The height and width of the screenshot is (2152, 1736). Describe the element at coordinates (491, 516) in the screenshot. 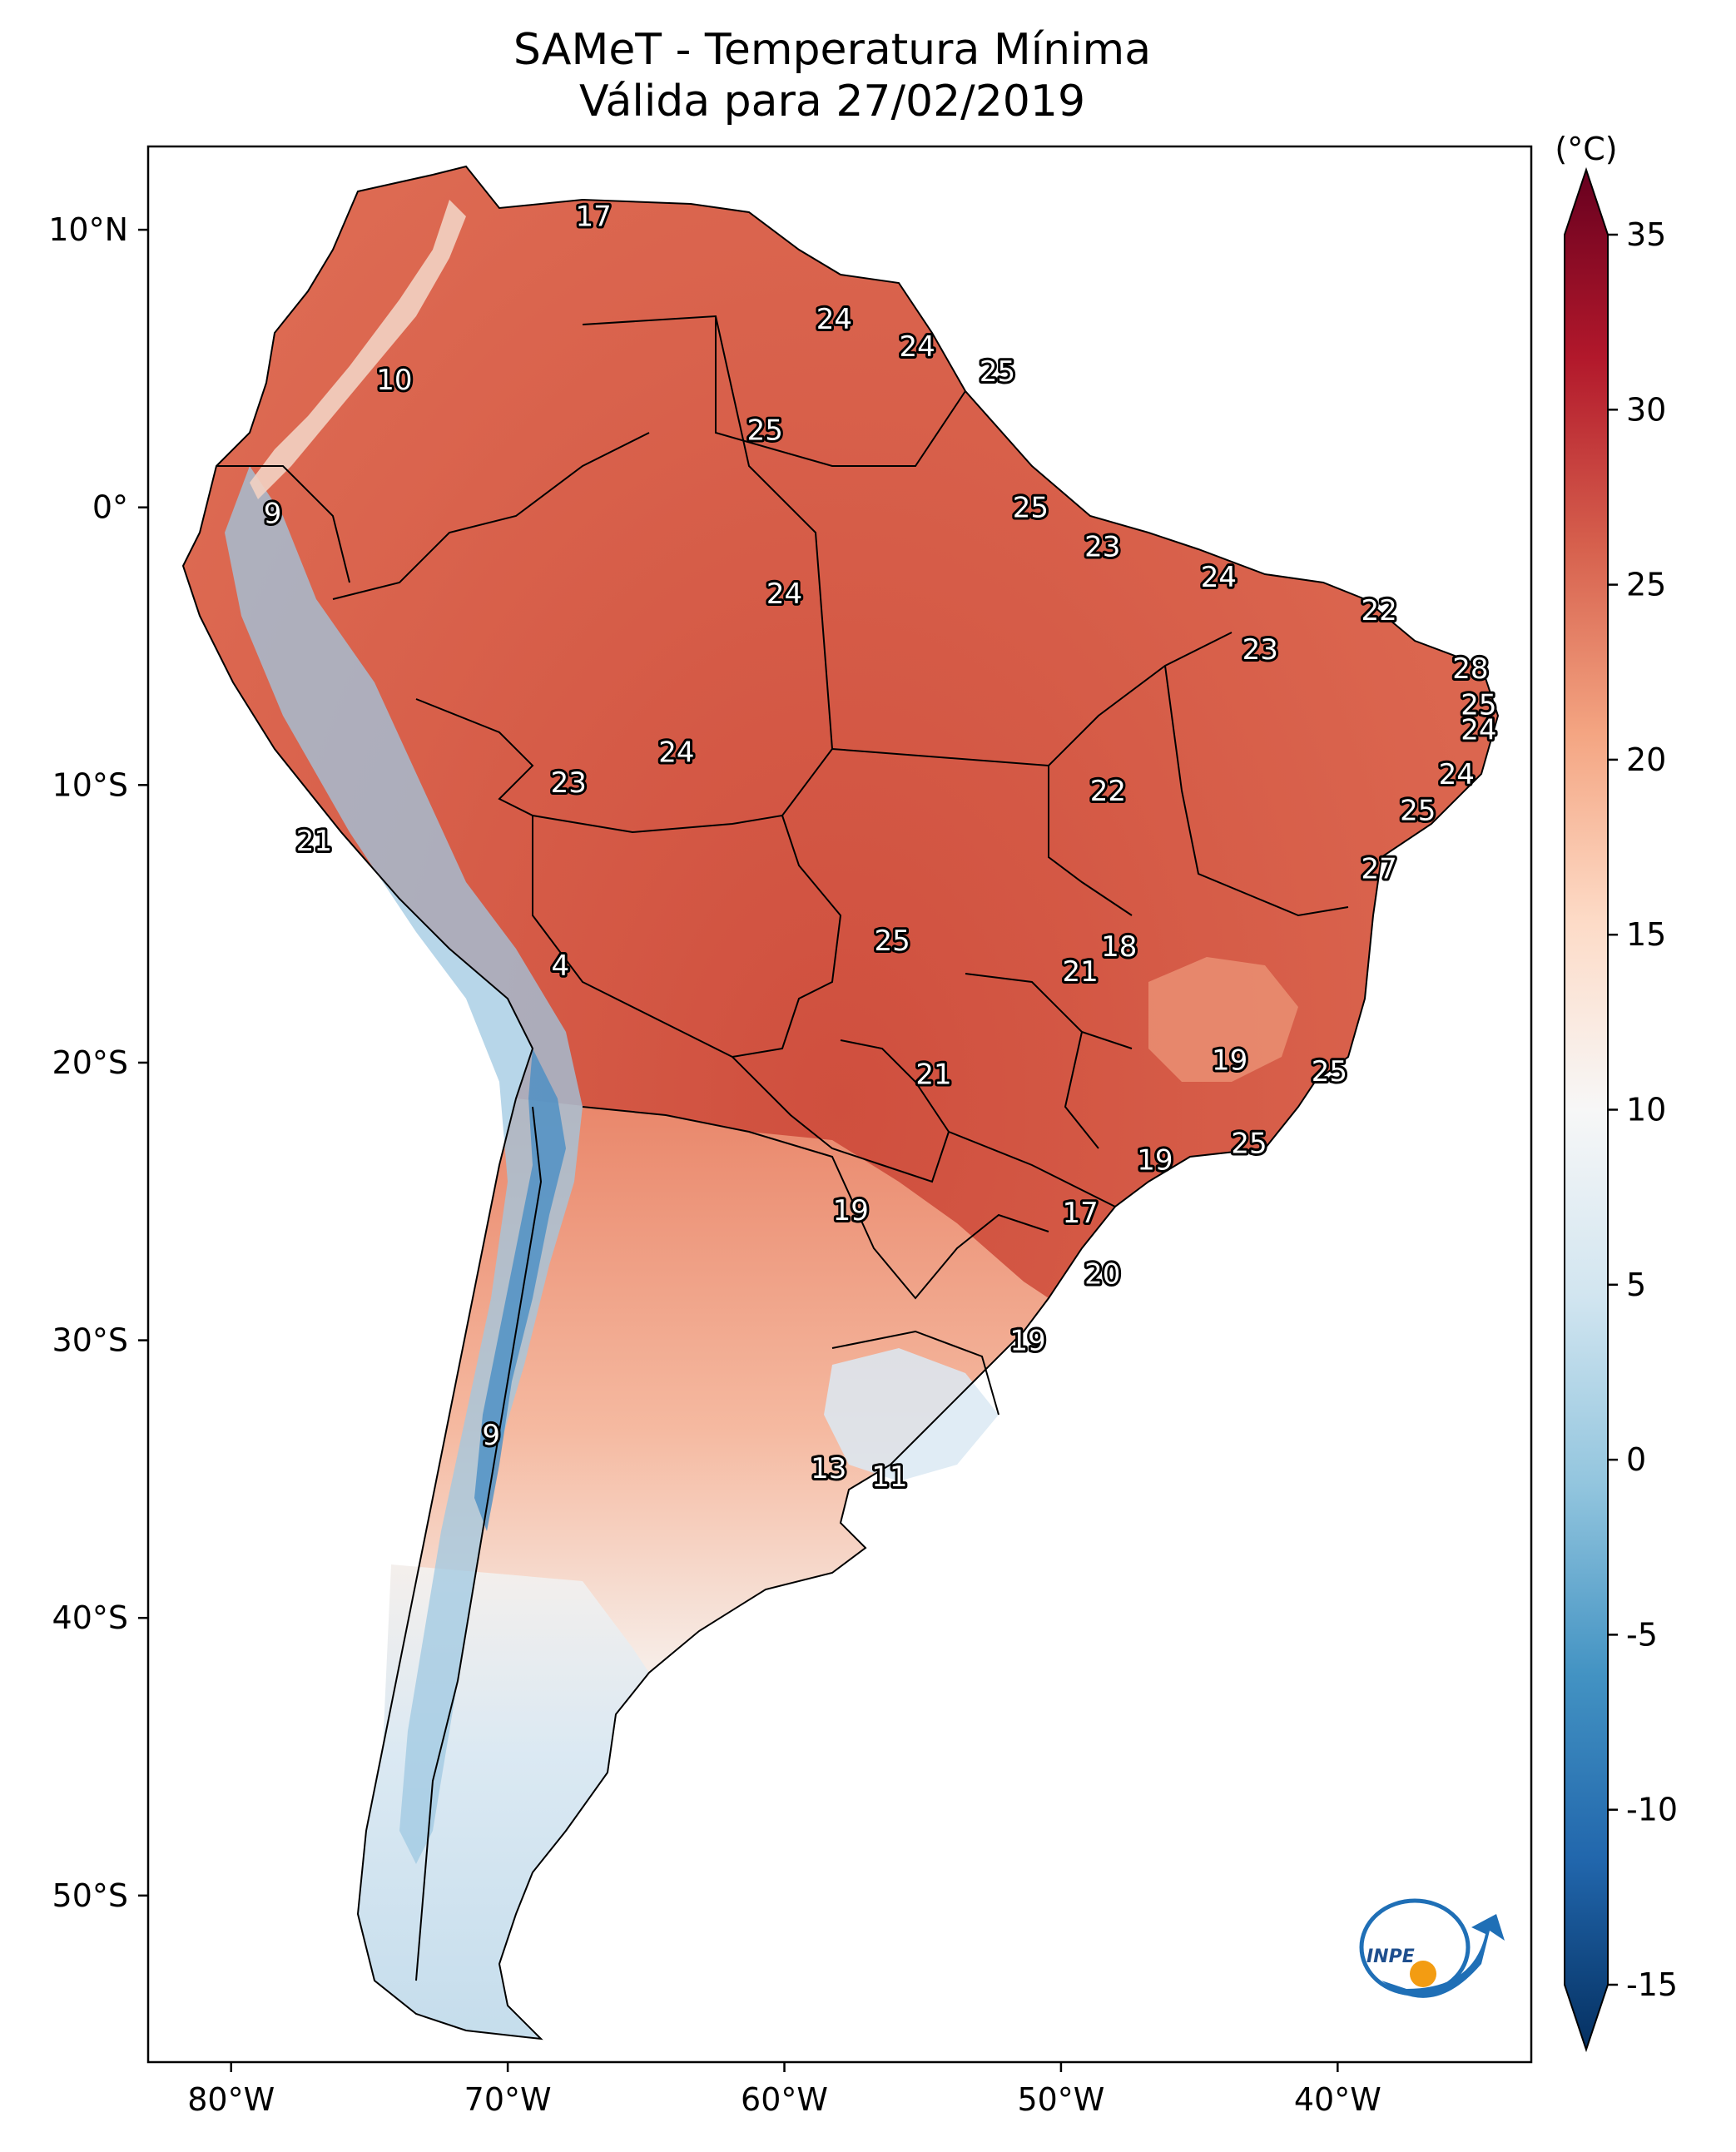

I see `peru-border` at that location.